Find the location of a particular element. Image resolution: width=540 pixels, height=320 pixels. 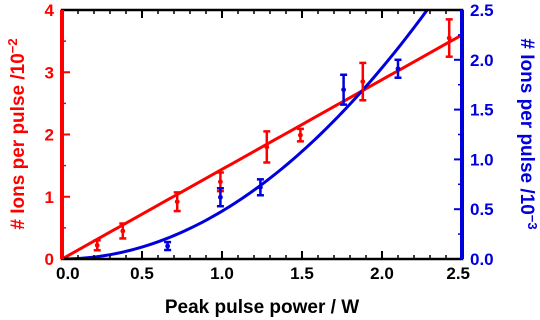

x-tick-label-2: 1.0 is located at coordinates (222, 273).